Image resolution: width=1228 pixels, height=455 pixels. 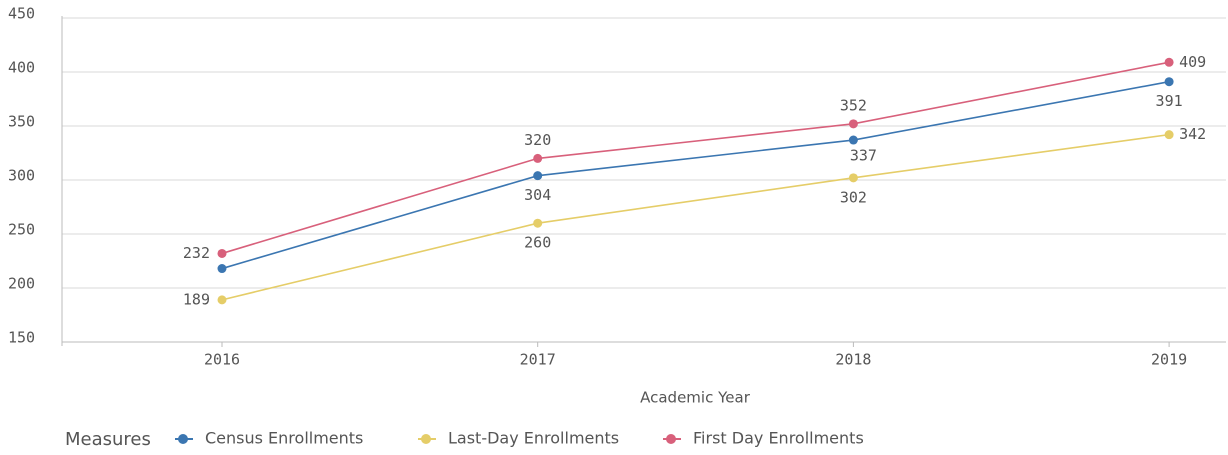 I want to click on y-tick-label: 400, so click(x=21, y=68).